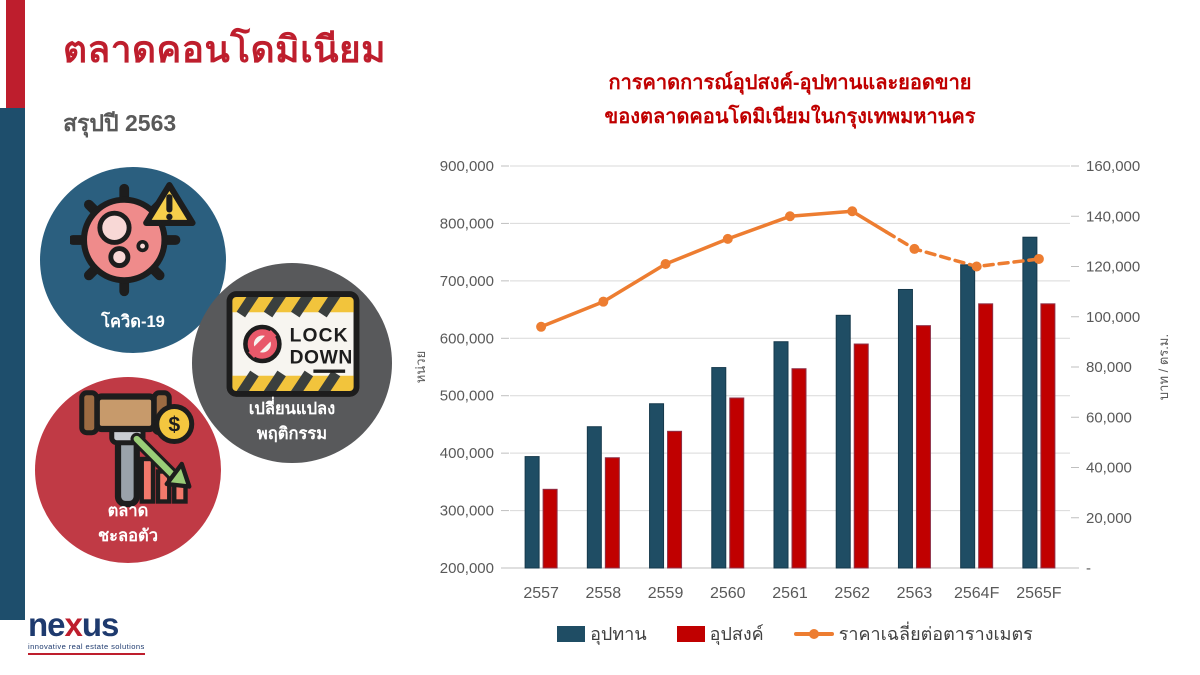  I want to click on right-axis-tick-label: 100,000, so click(1113, 317).